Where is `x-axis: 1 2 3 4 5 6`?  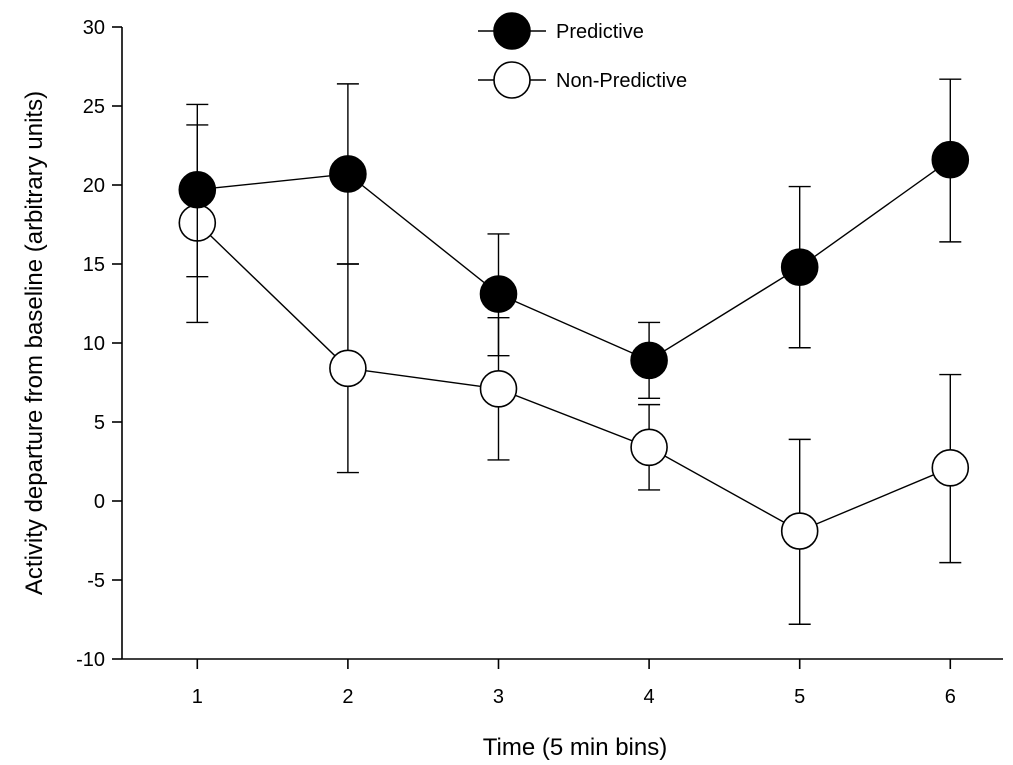
x-axis: 1 2 3 4 5 6 is located at coordinates (562, 683).